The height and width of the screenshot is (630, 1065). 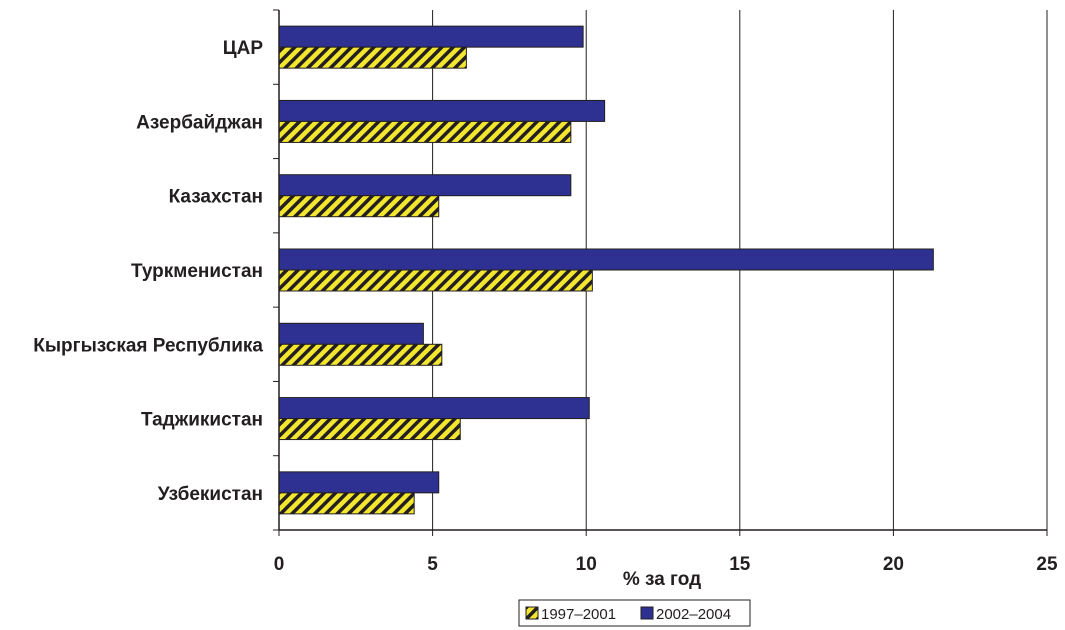 What do you see at coordinates (666, 564) in the screenshot?
I see `x-tick-labels: 0 5 10 15 20 25` at bounding box center [666, 564].